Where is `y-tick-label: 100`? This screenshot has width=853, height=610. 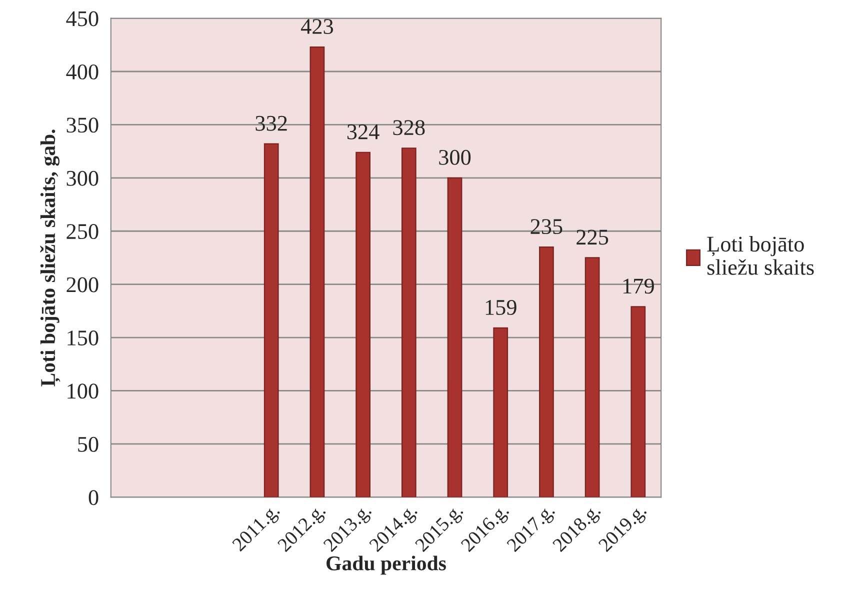
y-tick-label: 100 is located at coordinates (83, 391).